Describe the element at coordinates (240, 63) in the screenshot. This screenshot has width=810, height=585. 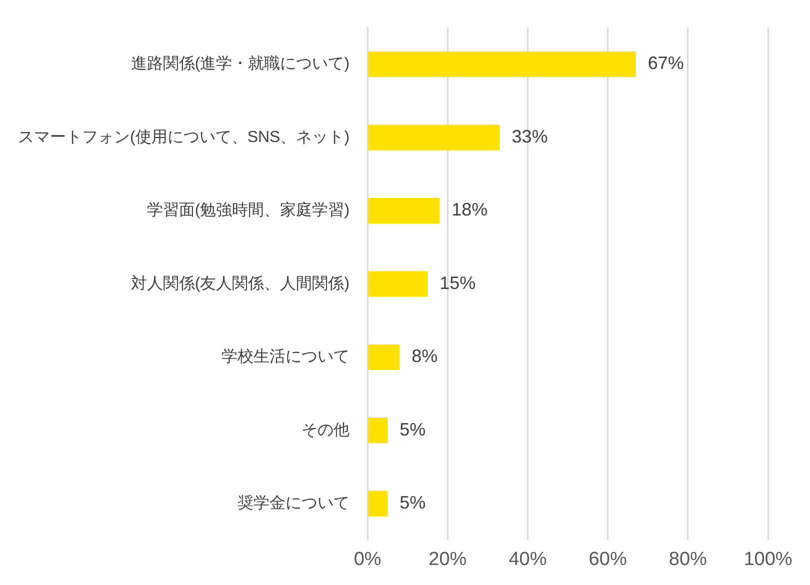
I see `y-tick-label: 進路関係(進学・就職について)` at that location.